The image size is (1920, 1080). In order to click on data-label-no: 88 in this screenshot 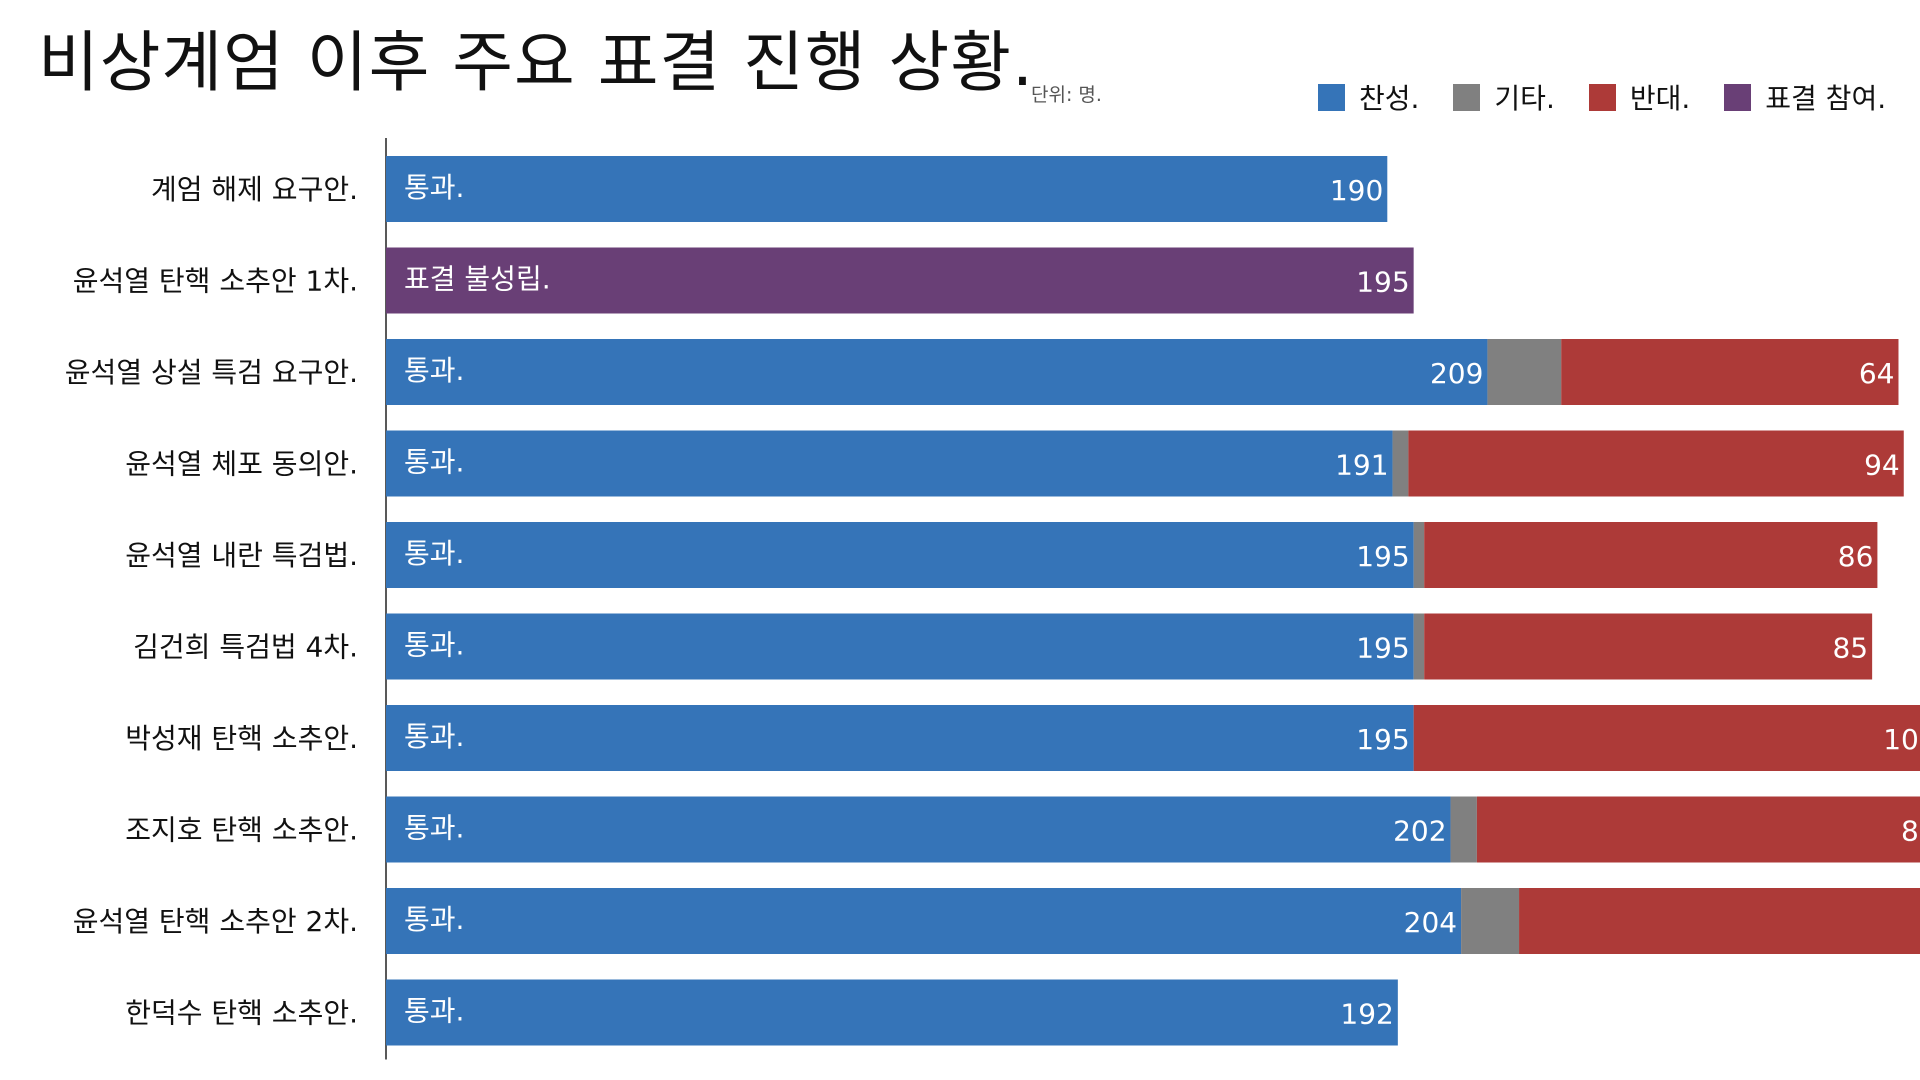, I will do `click(1910, 831)`.